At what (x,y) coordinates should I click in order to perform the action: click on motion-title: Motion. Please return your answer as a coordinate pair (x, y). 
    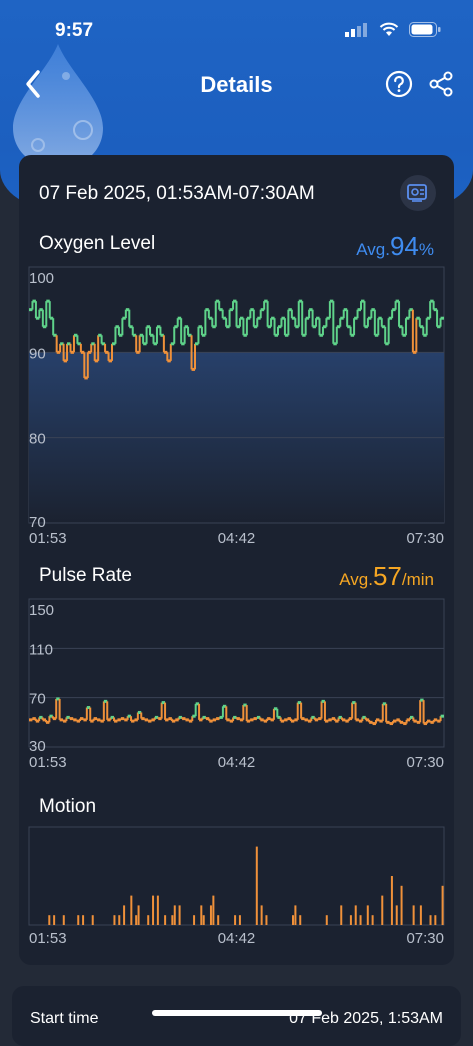
    Looking at the image, I should click on (68, 806).